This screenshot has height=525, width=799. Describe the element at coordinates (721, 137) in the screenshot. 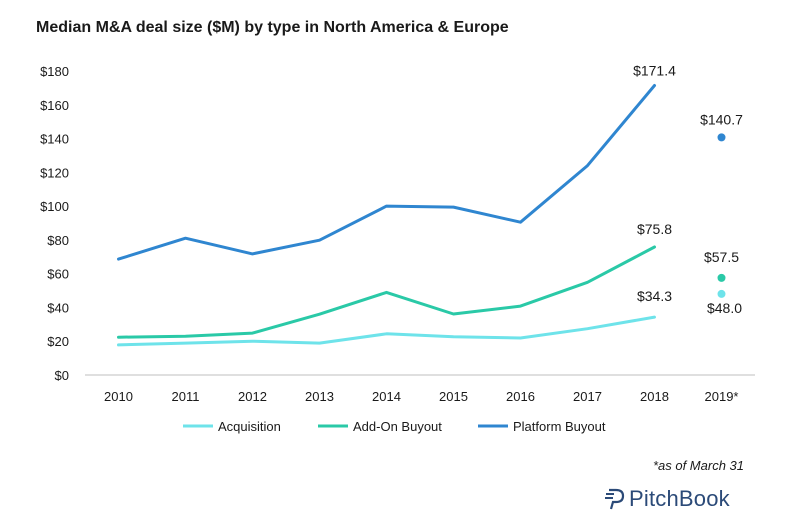

I see `series-point-platform` at that location.